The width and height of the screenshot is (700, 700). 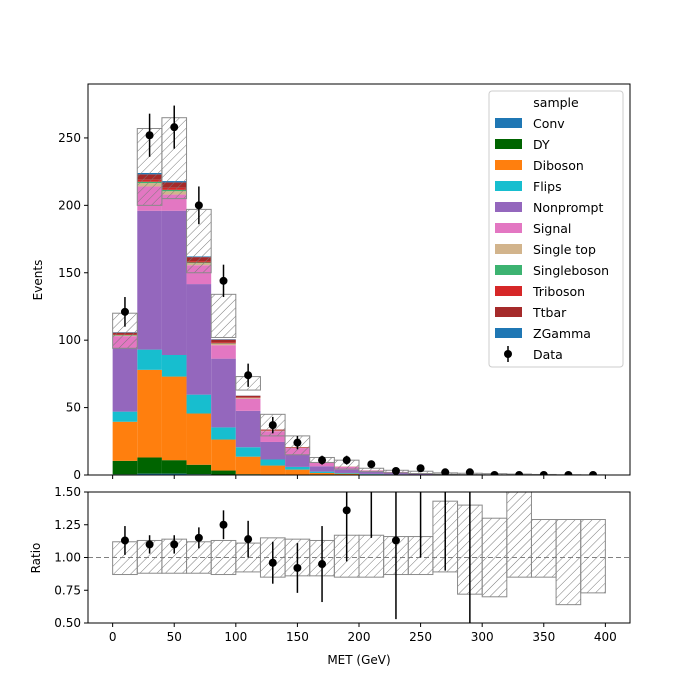 What do you see at coordinates (541, 144) in the screenshot?
I see `legend-label: DY` at bounding box center [541, 144].